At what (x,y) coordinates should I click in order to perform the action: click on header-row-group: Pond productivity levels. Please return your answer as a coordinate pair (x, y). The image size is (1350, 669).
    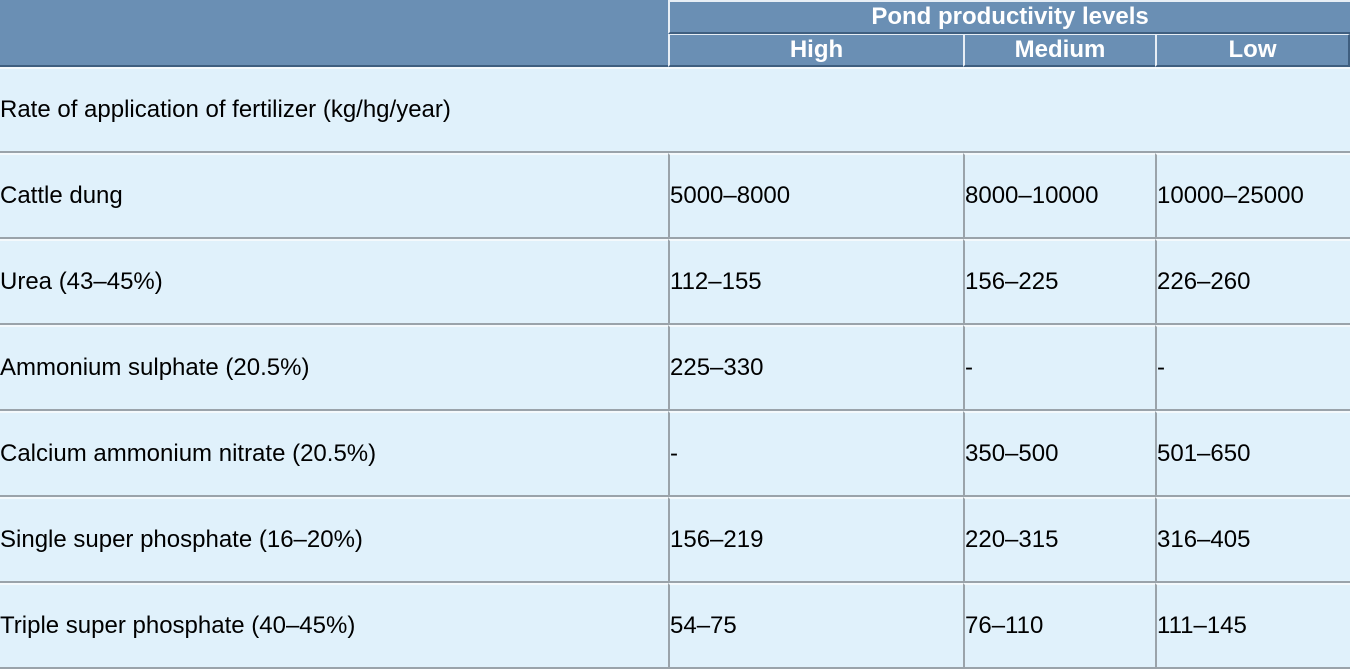
    Looking at the image, I should click on (675, 33).